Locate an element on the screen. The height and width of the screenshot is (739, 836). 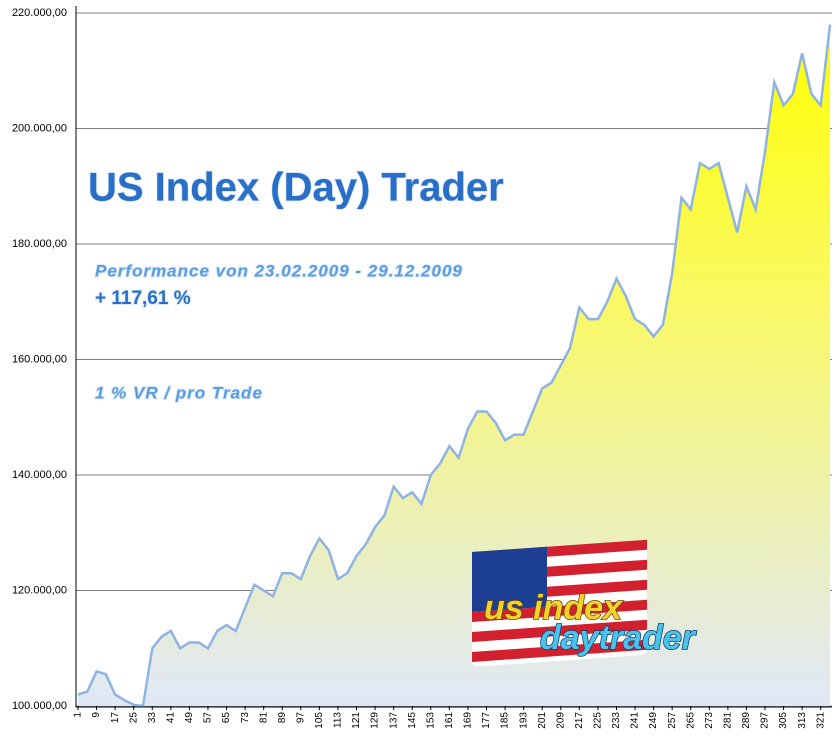
x-tick-label: 57 is located at coordinates (208, 718).